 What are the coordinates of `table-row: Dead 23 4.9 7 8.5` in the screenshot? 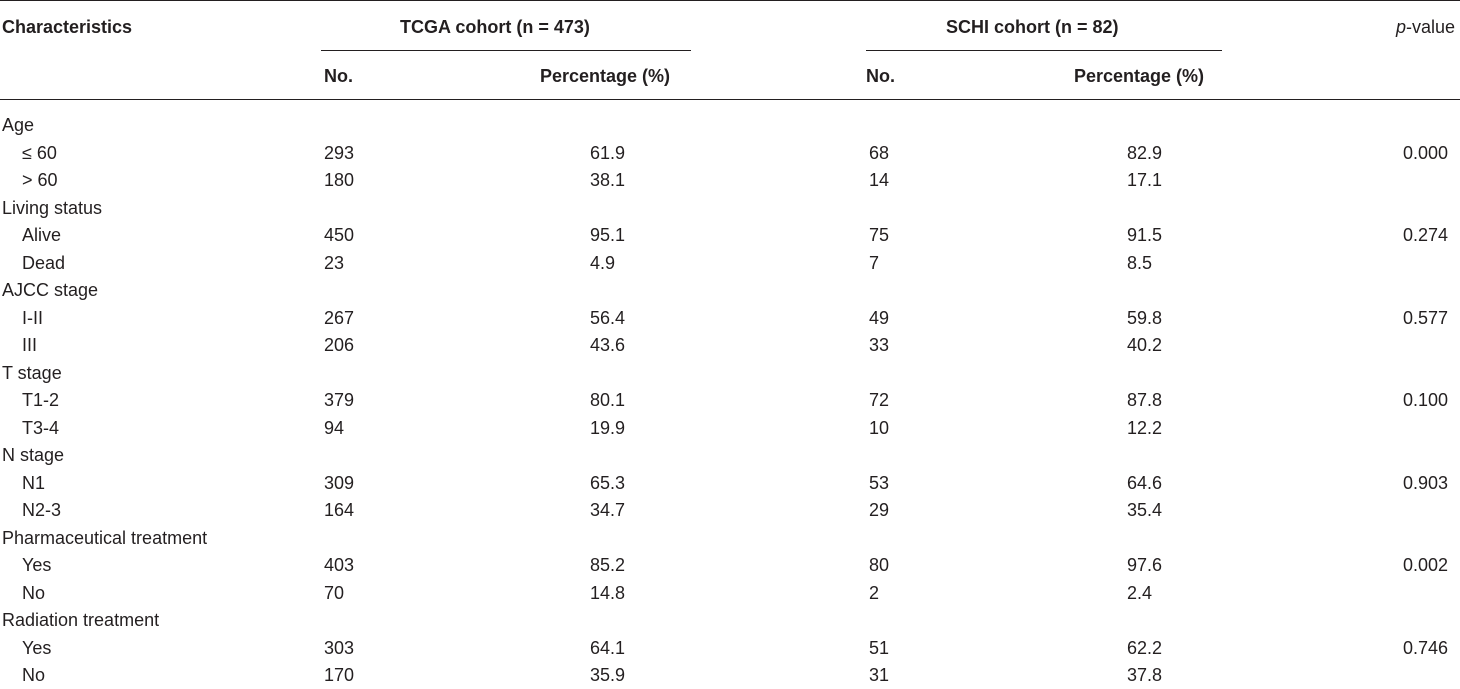 It's located at (730, 263).